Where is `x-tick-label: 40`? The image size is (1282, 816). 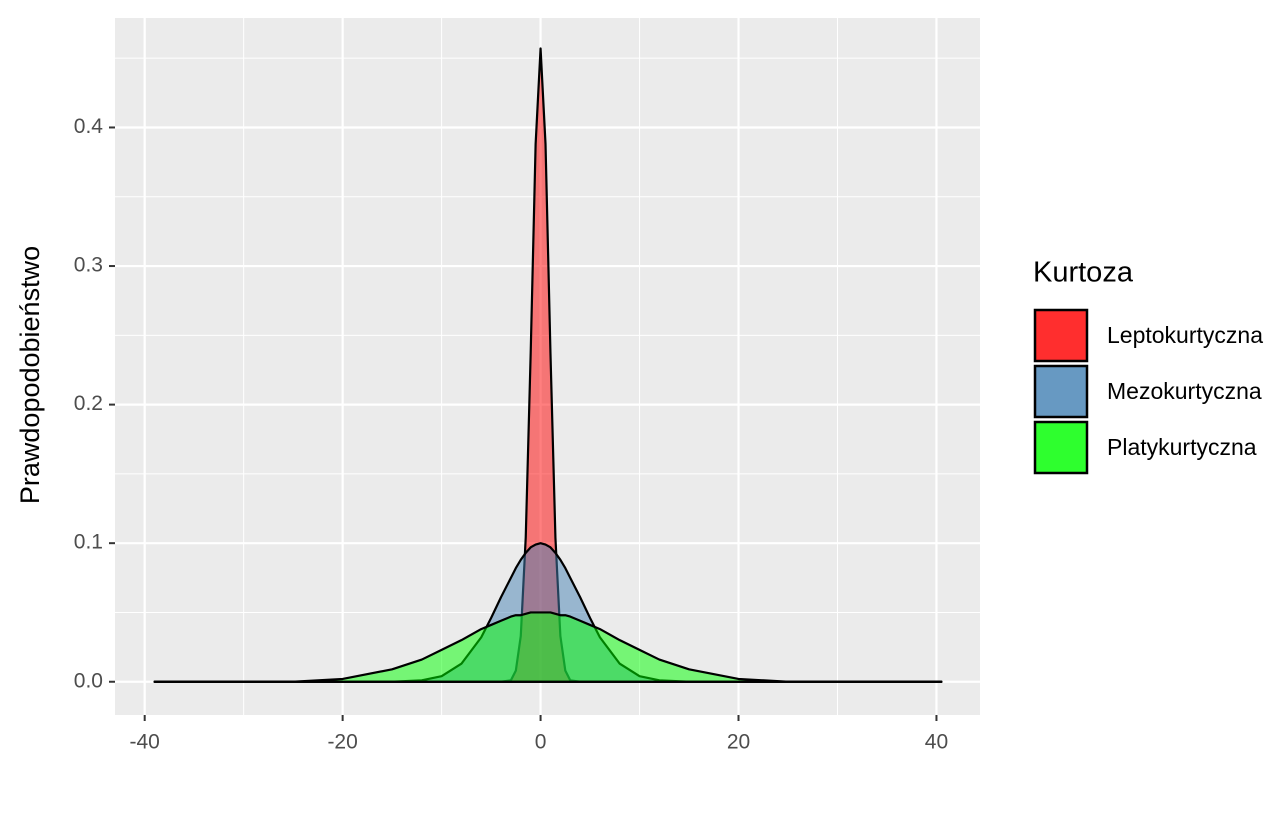
x-tick-label: 40 is located at coordinates (936, 742).